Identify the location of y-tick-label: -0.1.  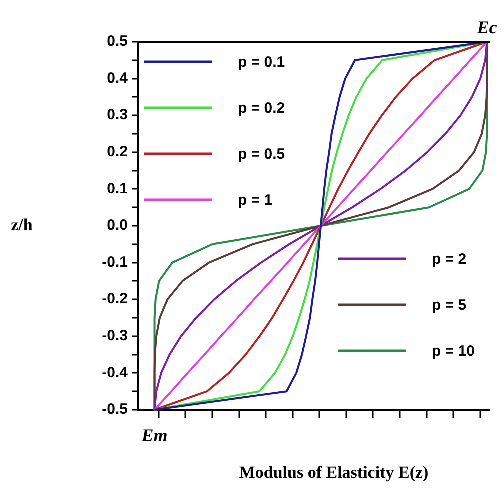
(115, 262).